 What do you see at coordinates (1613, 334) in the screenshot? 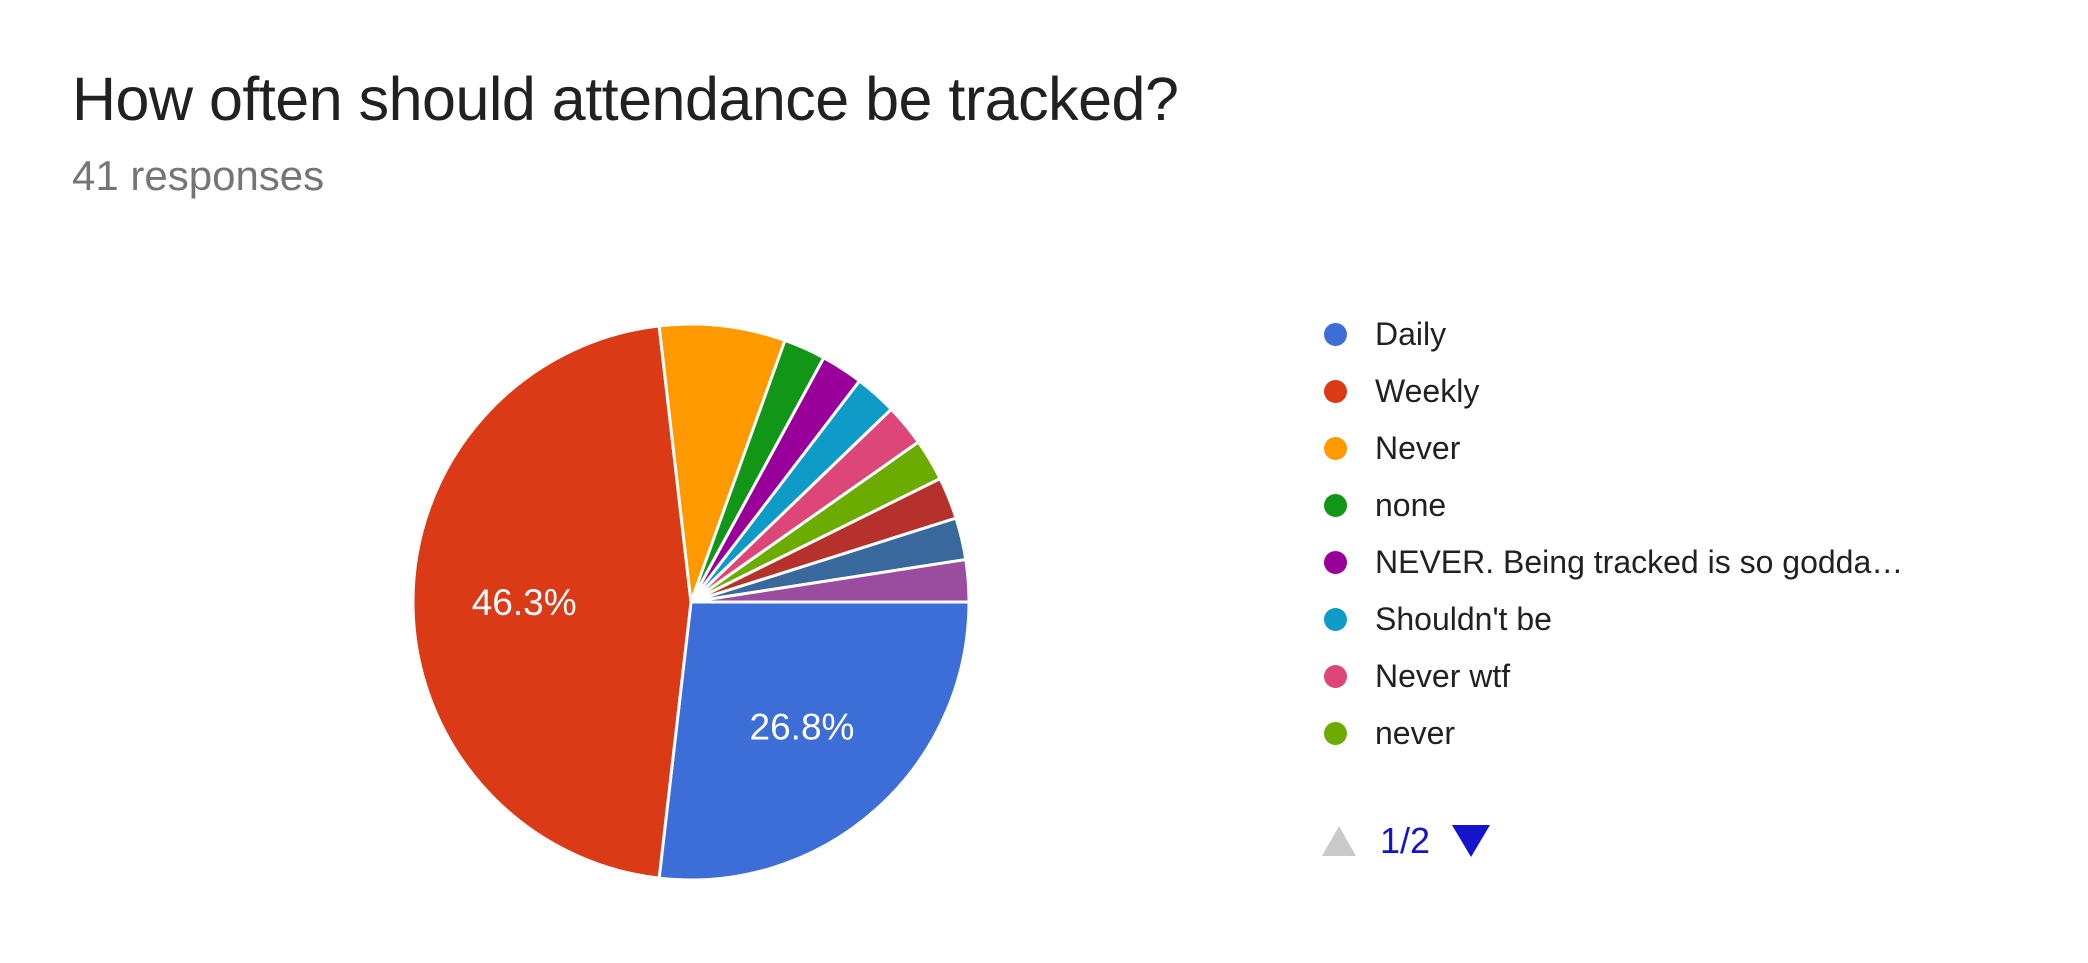
I see `legend-item: Daily` at bounding box center [1613, 334].